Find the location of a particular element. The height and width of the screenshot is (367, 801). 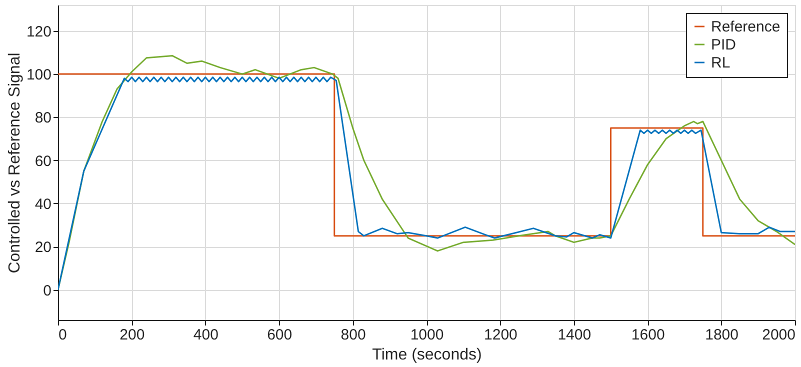

x-tick-label: 1200 is located at coordinates (501, 335).